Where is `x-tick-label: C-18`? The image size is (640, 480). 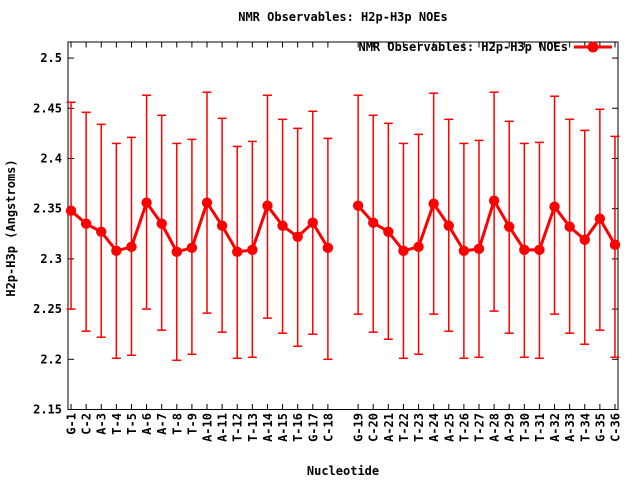
x-tick-label: C-18 is located at coordinates (328, 427).